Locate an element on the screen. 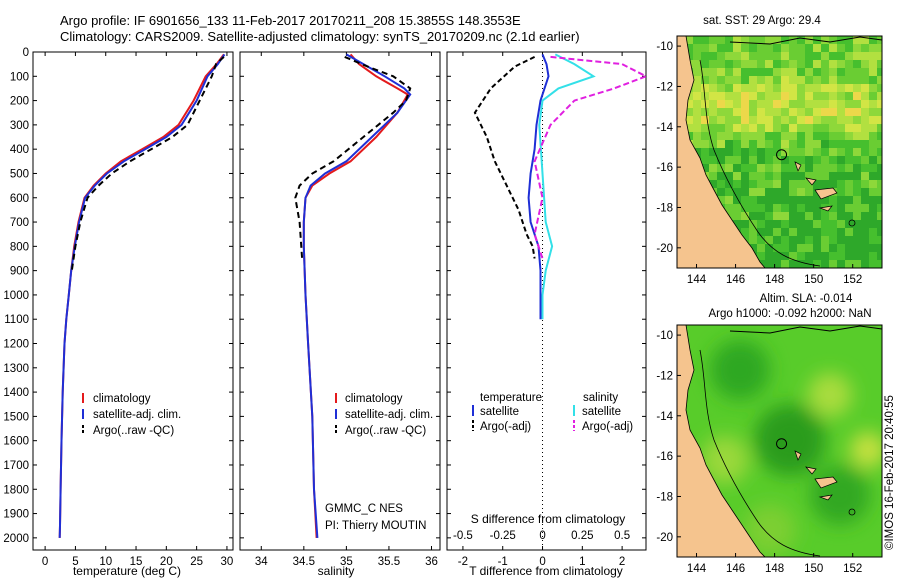  x-tick-label: 35.5 is located at coordinates (389, 562).